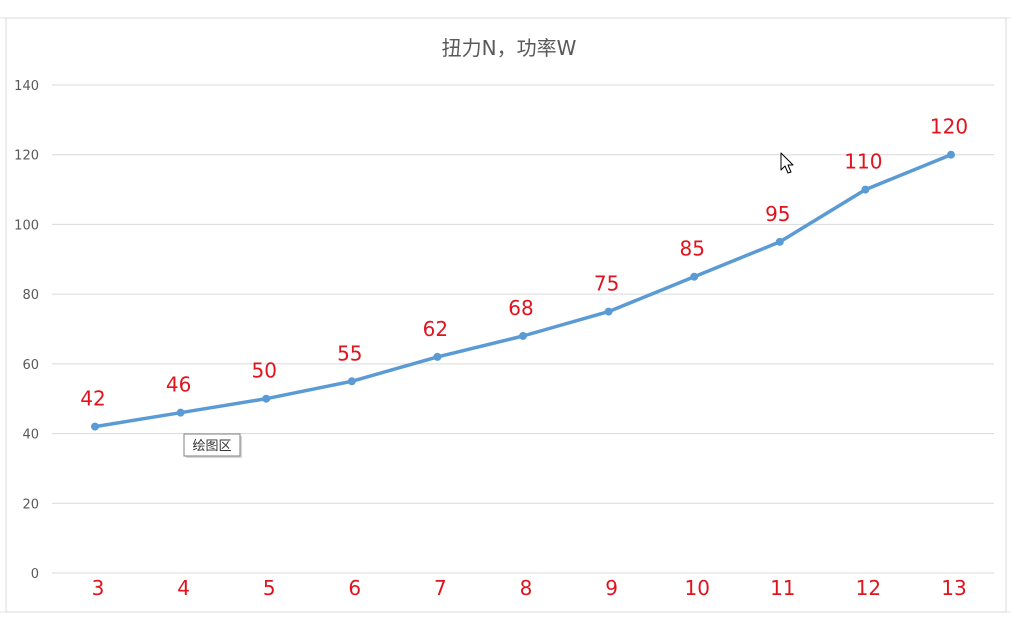 Image resolution: width=1011 pixels, height=618 pixels. I want to click on x-tick-label: 3, so click(98, 588).